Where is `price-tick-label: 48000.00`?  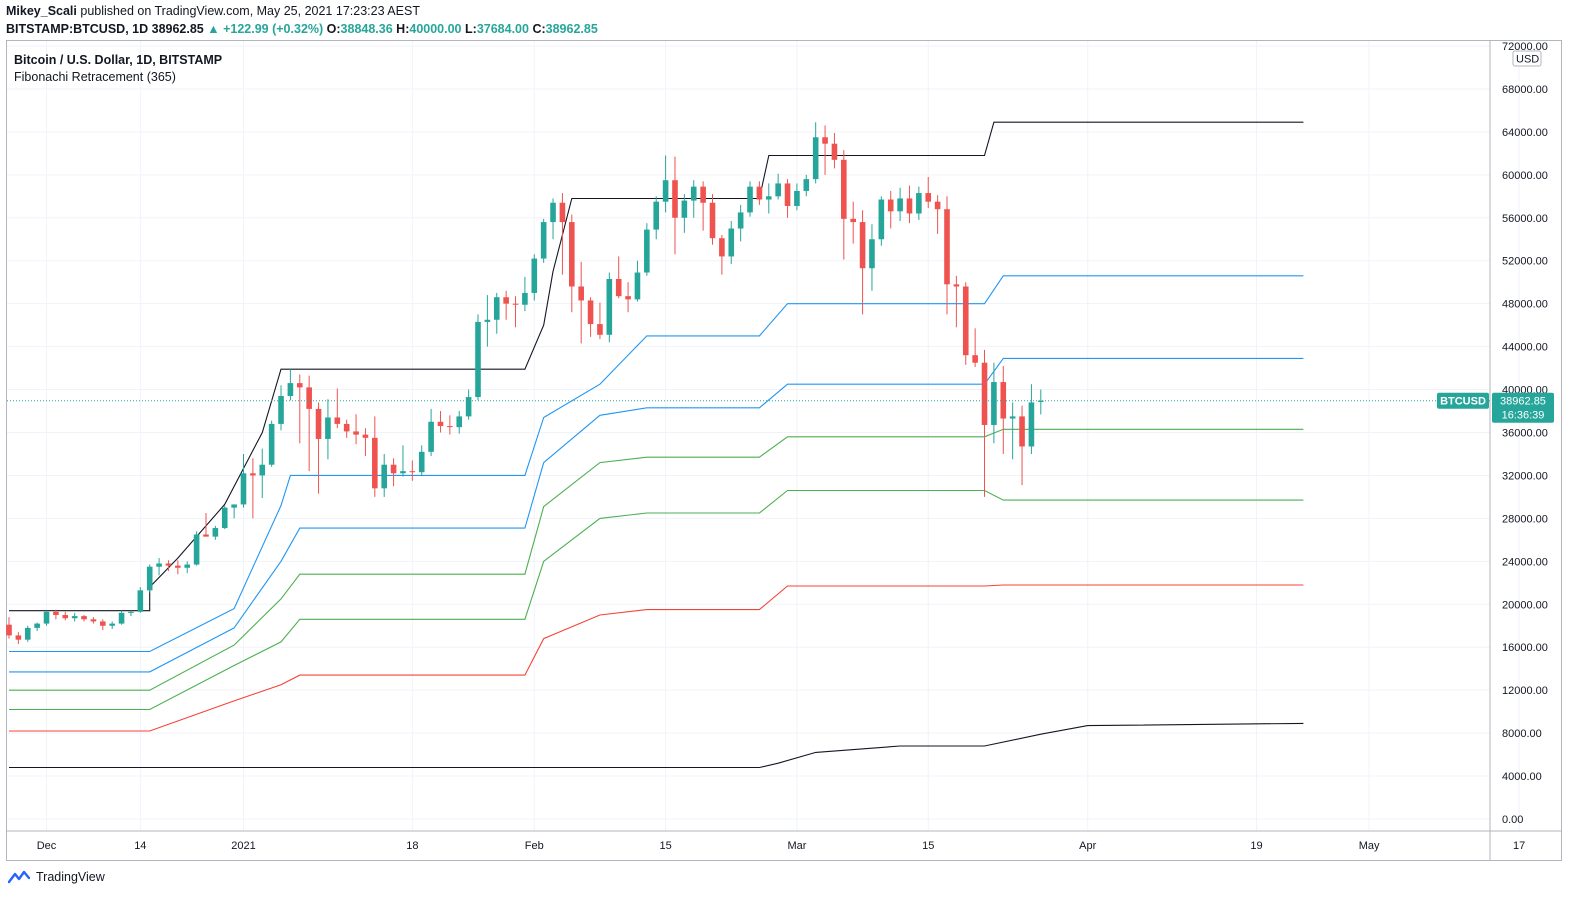
price-tick-label: 48000.00 is located at coordinates (1525, 305).